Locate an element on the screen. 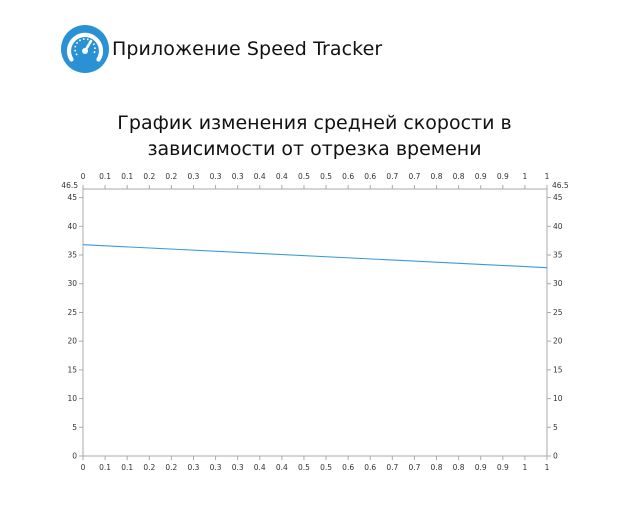 The height and width of the screenshot is (525, 629). y-left-tick-label: 20 is located at coordinates (72, 341).